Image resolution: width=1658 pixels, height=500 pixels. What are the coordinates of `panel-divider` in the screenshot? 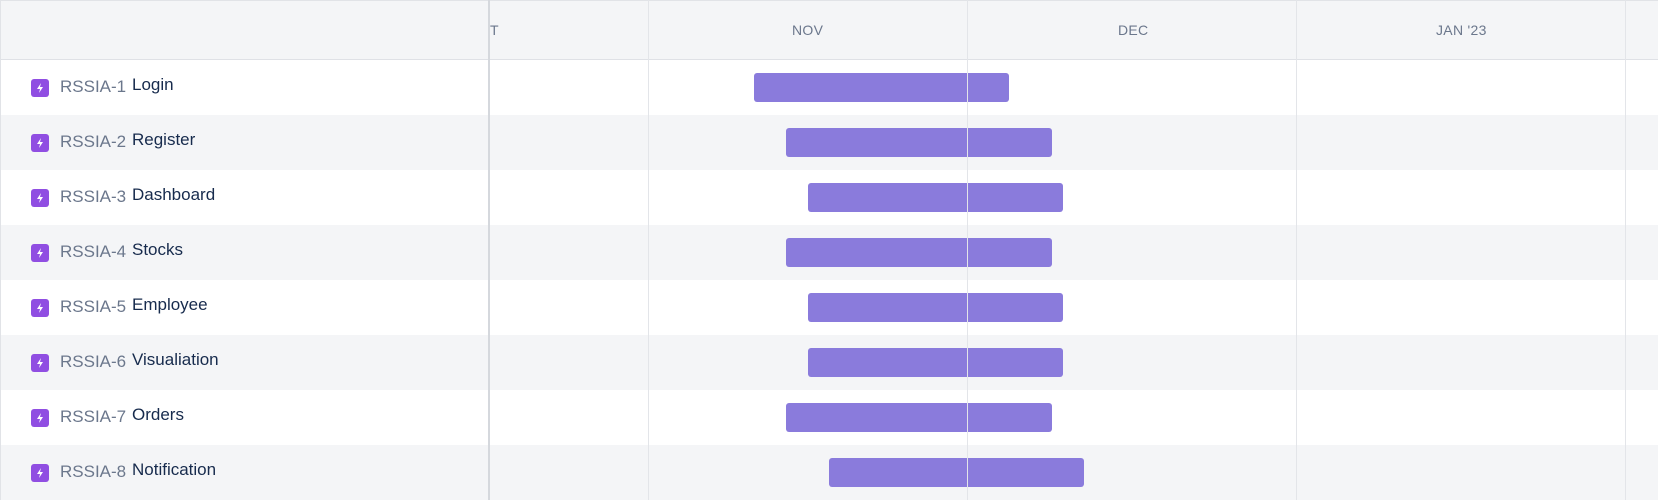 It's located at (489, 250).